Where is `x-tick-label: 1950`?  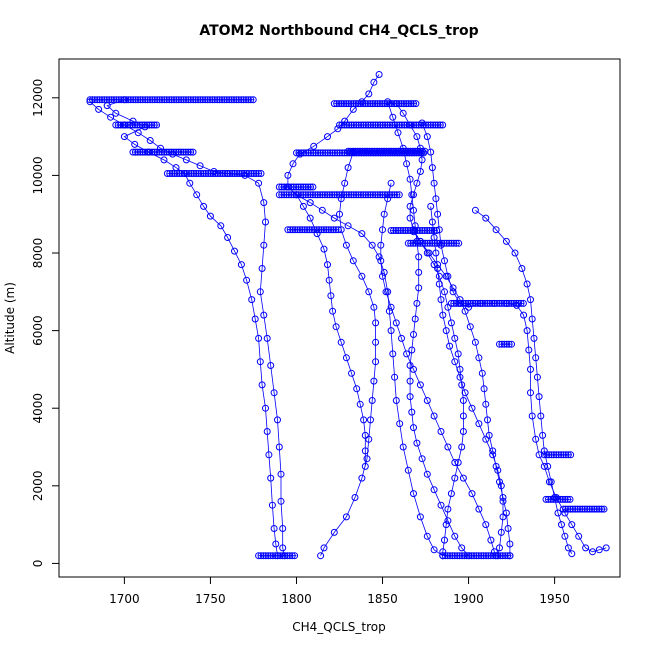
x-tick-label: 1950 is located at coordinates (554, 599).